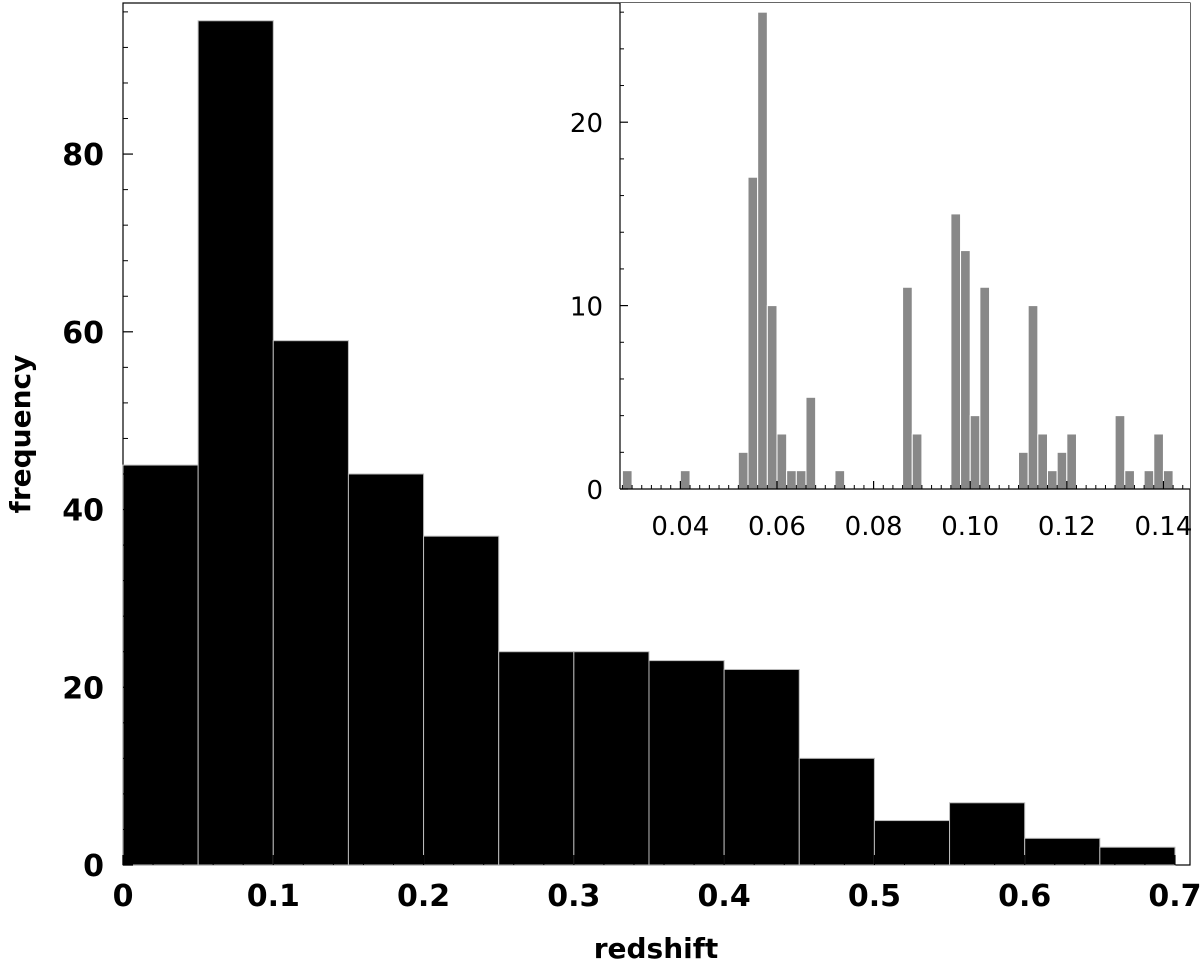 The image size is (1200, 965). What do you see at coordinates (970, 527) in the screenshot?
I see `inset-x-tick-label: 0.10` at bounding box center [970, 527].